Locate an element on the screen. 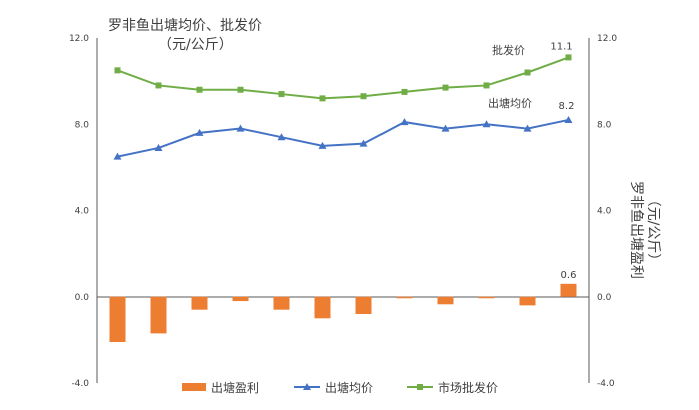 This screenshot has width=699, height=410. left-tick-labels: 12.0 8.0 4.0 0.0 -4.0 is located at coordinates (79, 211).